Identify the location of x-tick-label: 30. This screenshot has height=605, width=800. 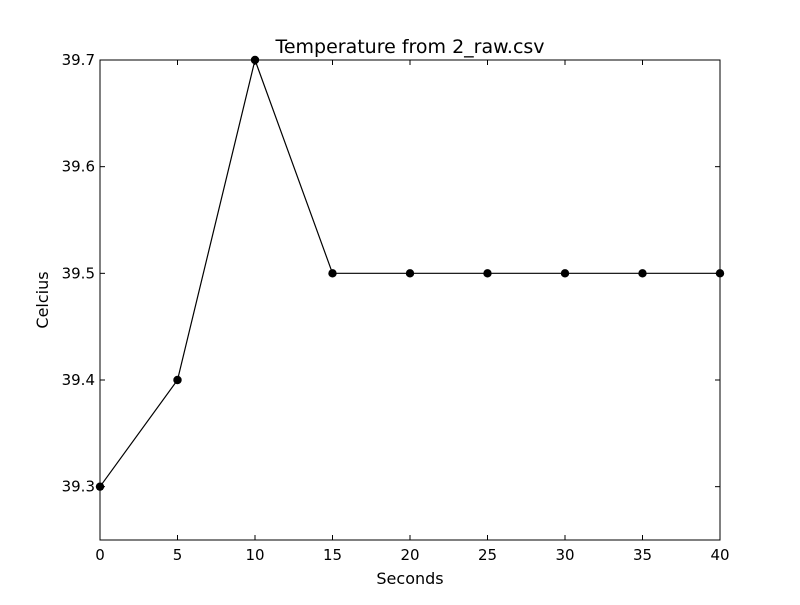
(564, 555).